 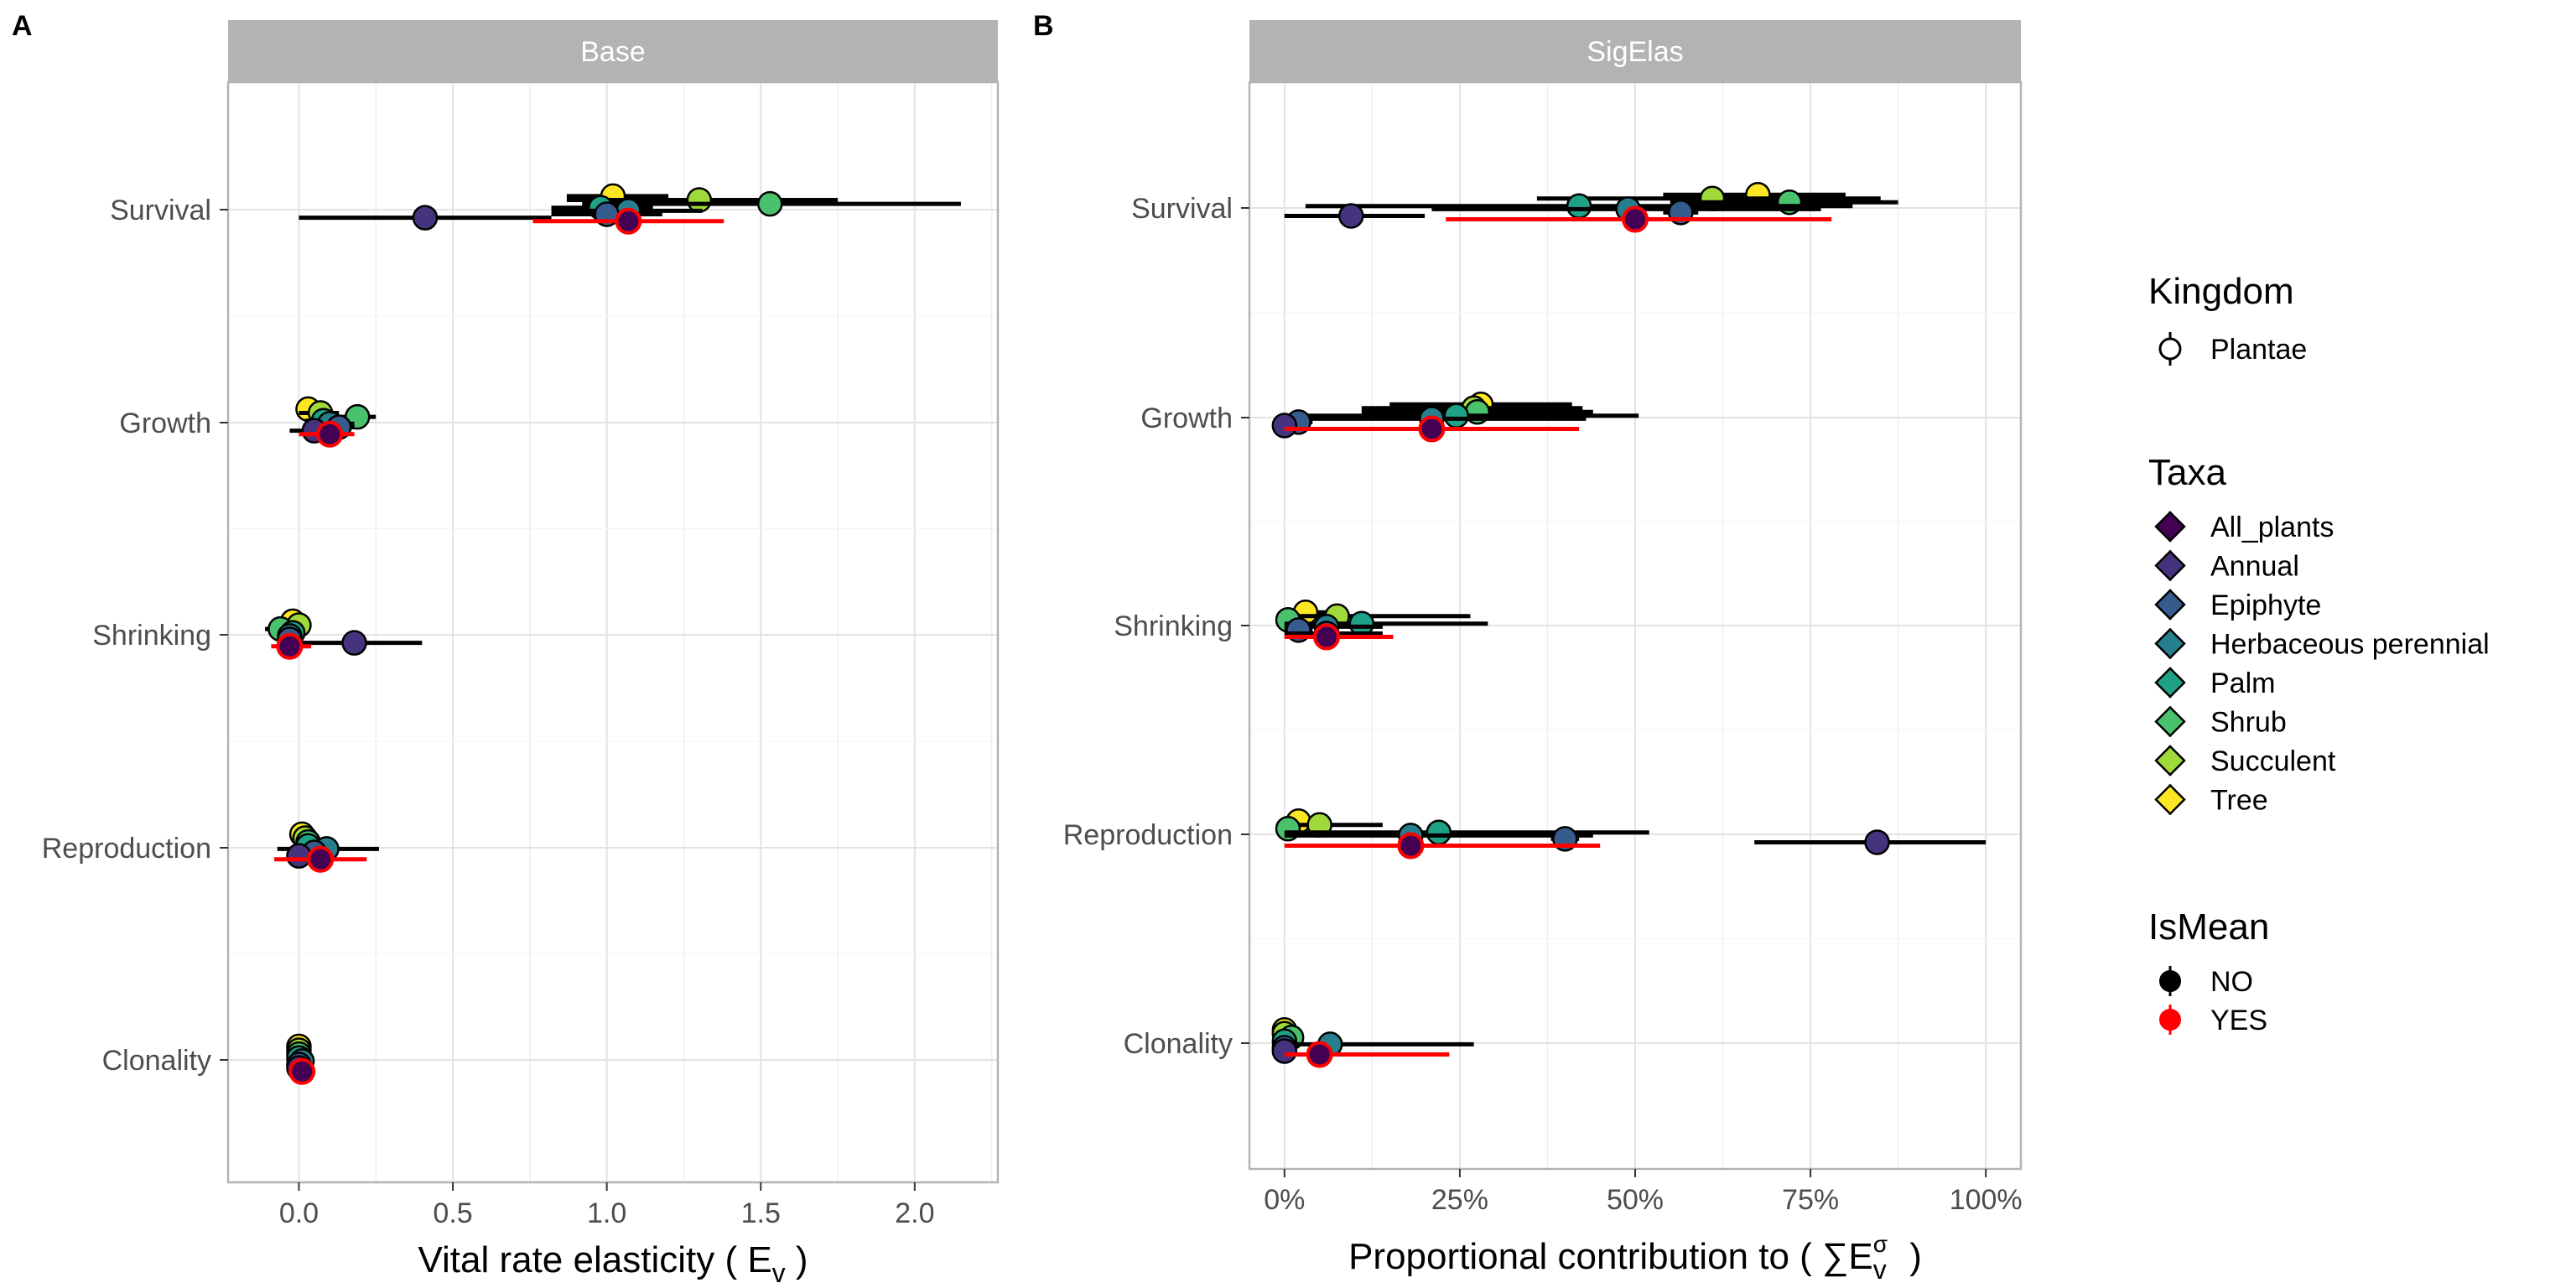 What do you see at coordinates (2265, 605) in the screenshot?
I see `legend-label-taxa: Epiphyte` at bounding box center [2265, 605].